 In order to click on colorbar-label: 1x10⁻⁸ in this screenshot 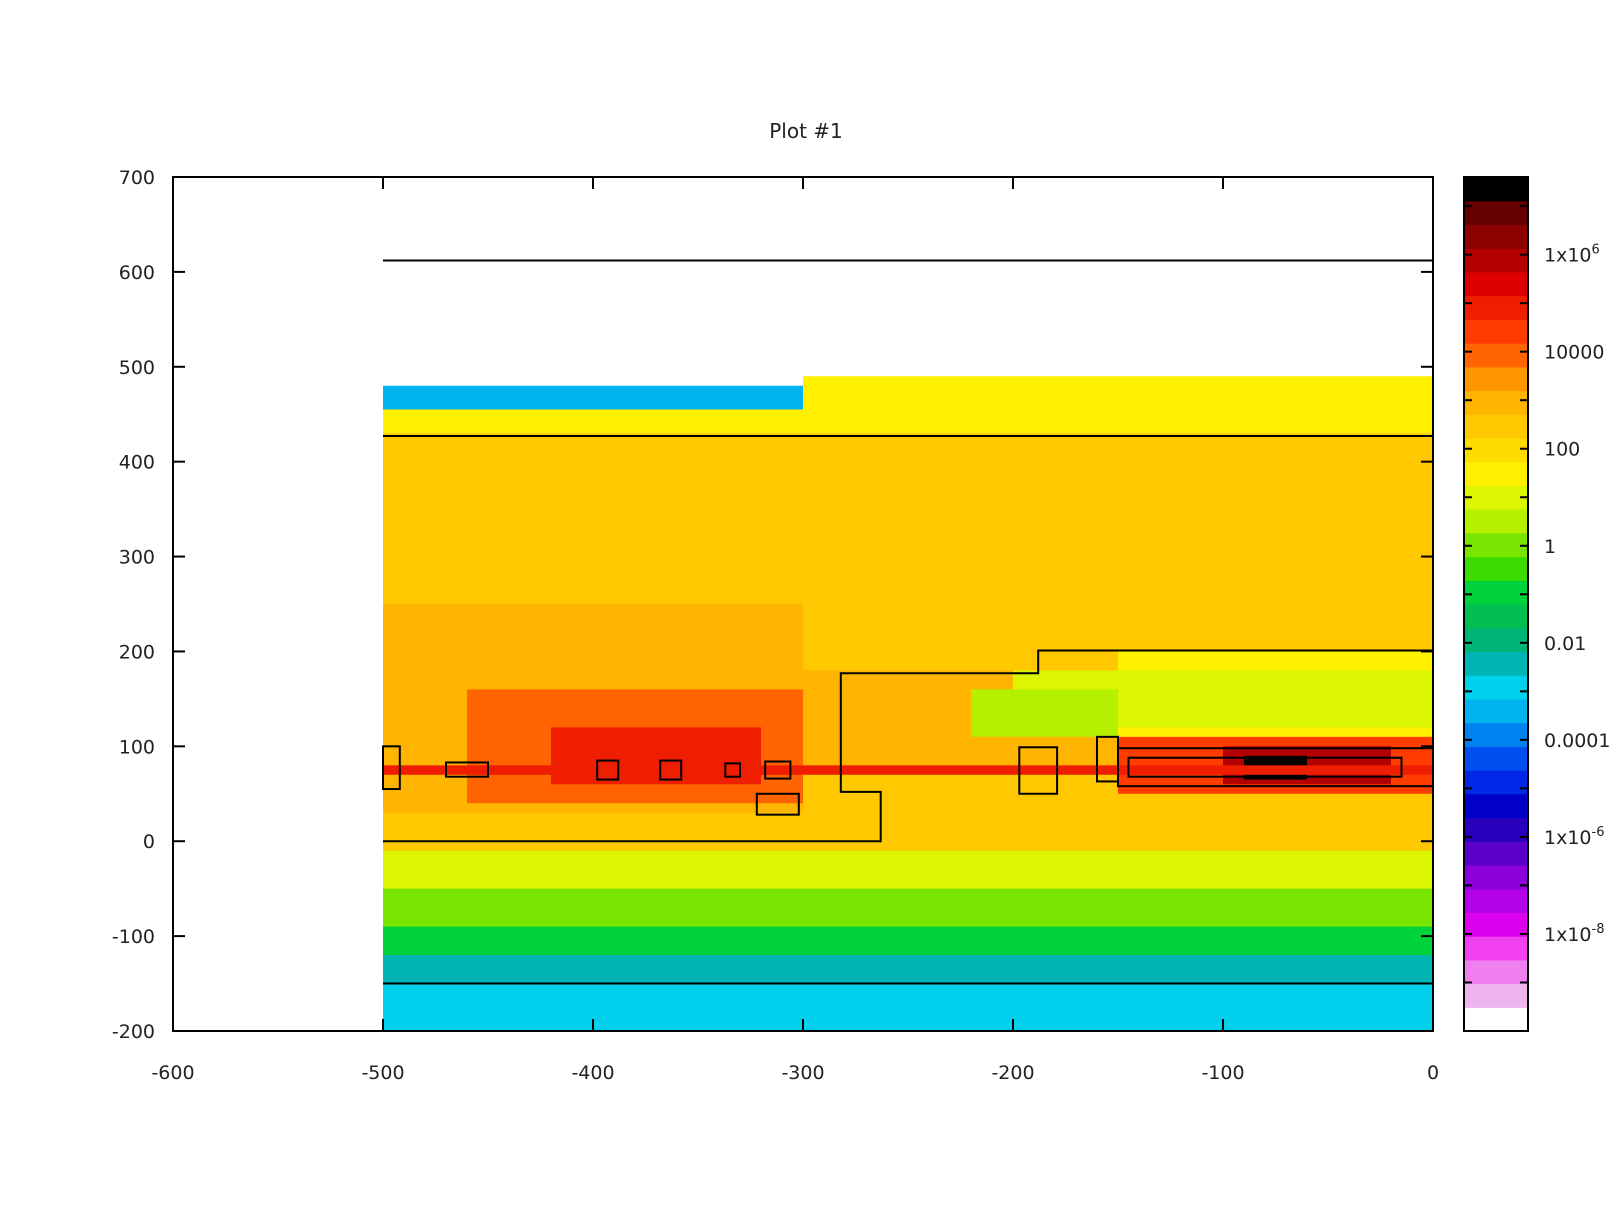, I will do `click(1574, 934)`.